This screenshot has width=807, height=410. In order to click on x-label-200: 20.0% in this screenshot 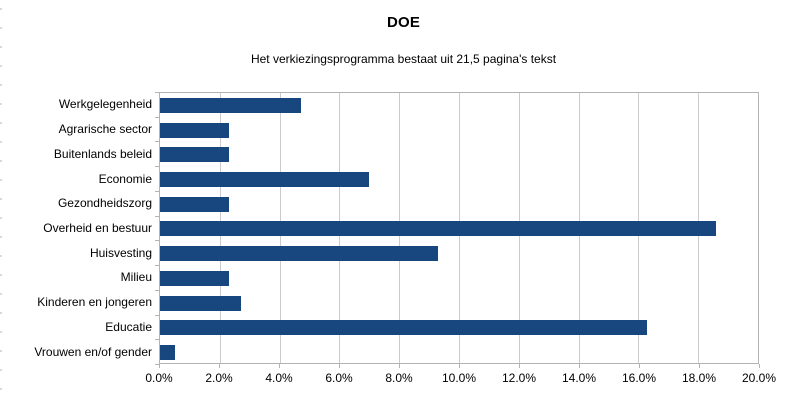, I will do `click(759, 378)`.